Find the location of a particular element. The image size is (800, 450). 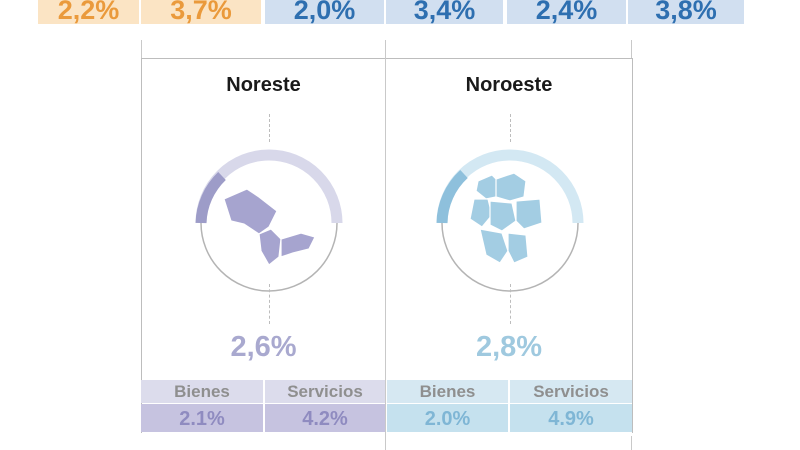

top-value-cell: 3,8% is located at coordinates (686, 12).